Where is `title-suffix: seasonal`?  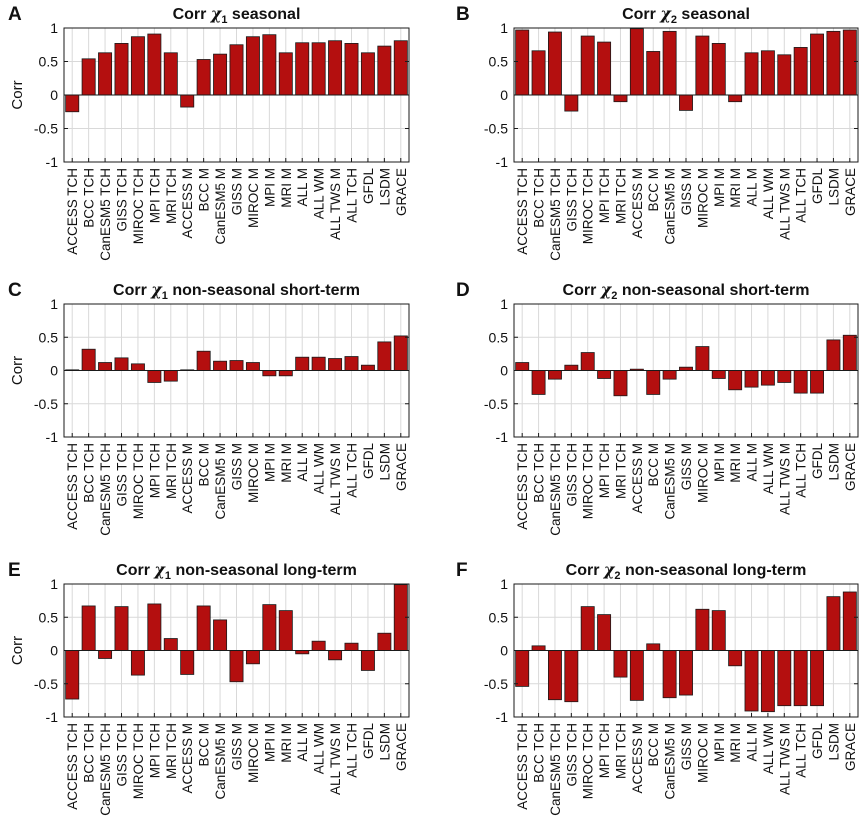
title-suffix: seasonal is located at coordinates (263, 14).